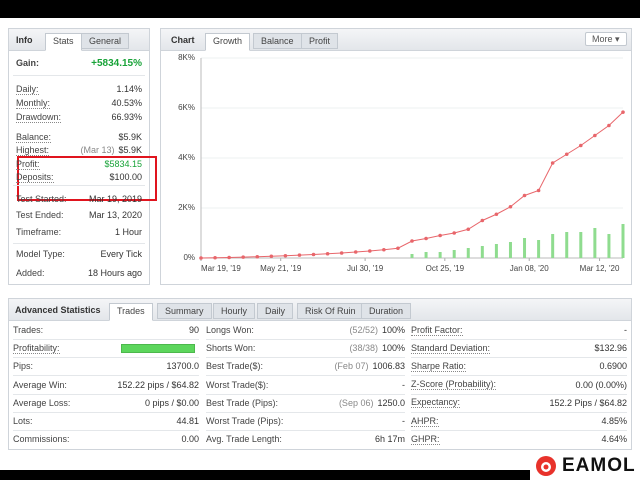 This screenshot has height=480, width=640. What do you see at coordinates (129, 89) in the screenshot?
I see `info-value: 1.14%` at bounding box center [129, 89].